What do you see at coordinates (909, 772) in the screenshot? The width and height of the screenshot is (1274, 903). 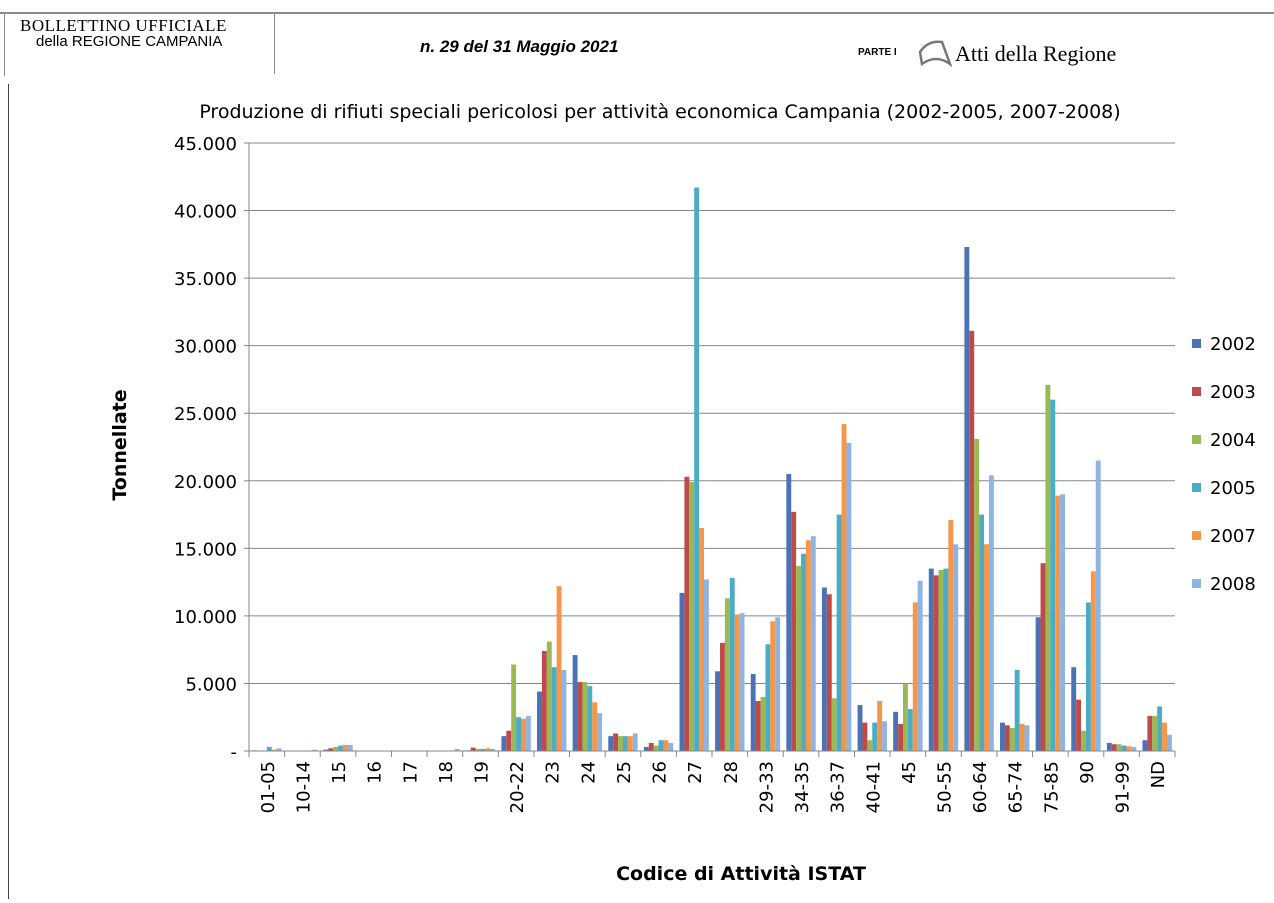 I see `x-tick-label: 45` at bounding box center [909, 772].